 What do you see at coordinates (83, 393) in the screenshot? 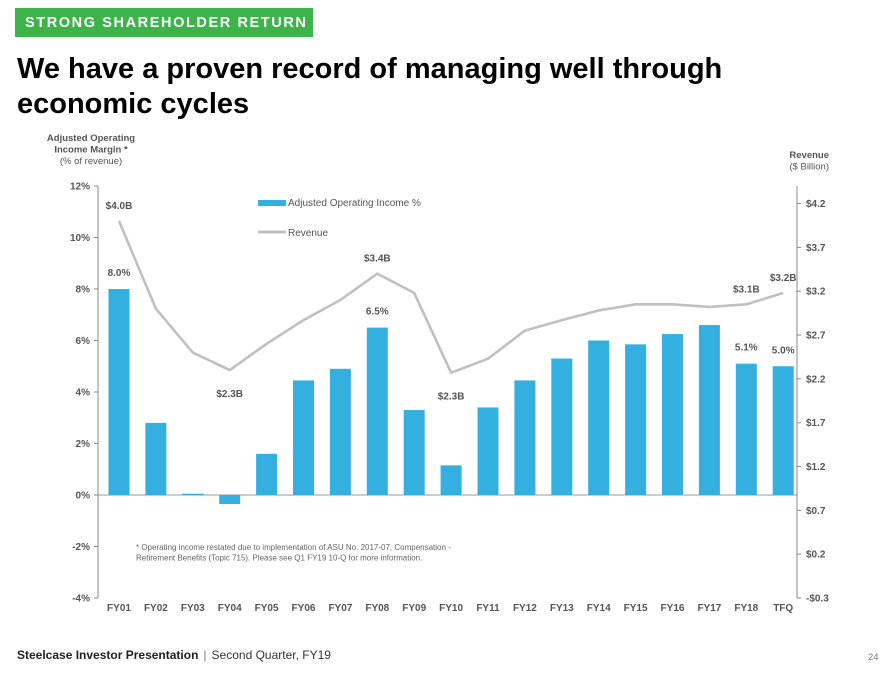
I see `left-tick-label: 4%` at bounding box center [83, 393].